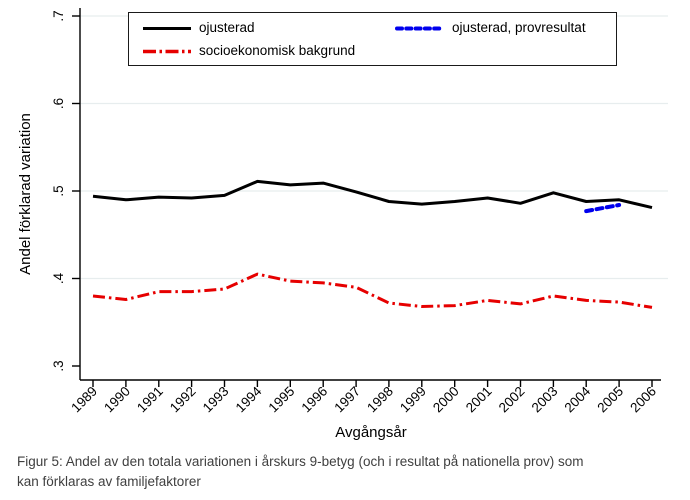  I want to click on svg-text: 1992, so click(183, 400).